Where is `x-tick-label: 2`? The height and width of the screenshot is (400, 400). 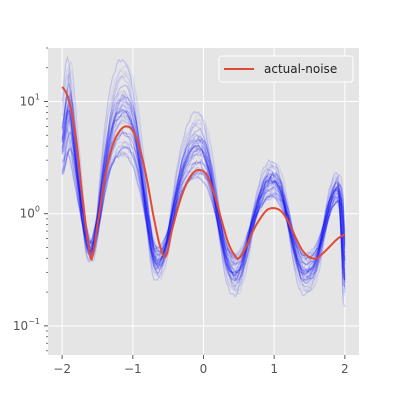
x-tick-label: 2 is located at coordinates (345, 369).